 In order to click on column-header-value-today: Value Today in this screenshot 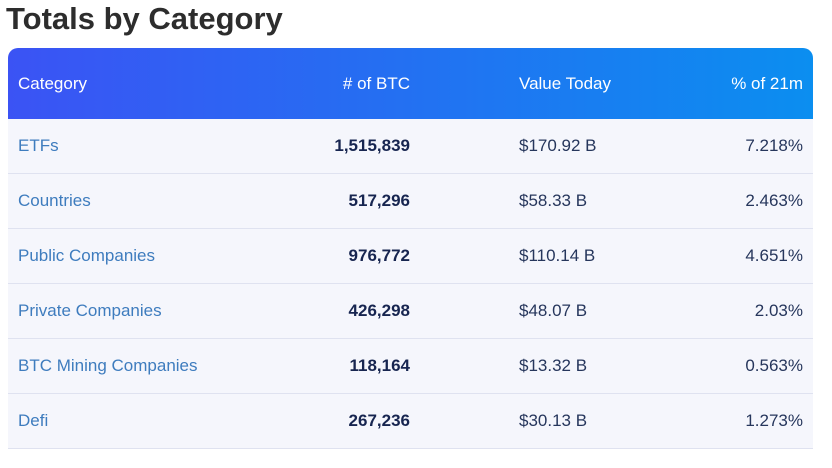, I will do `click(565, 83)`.